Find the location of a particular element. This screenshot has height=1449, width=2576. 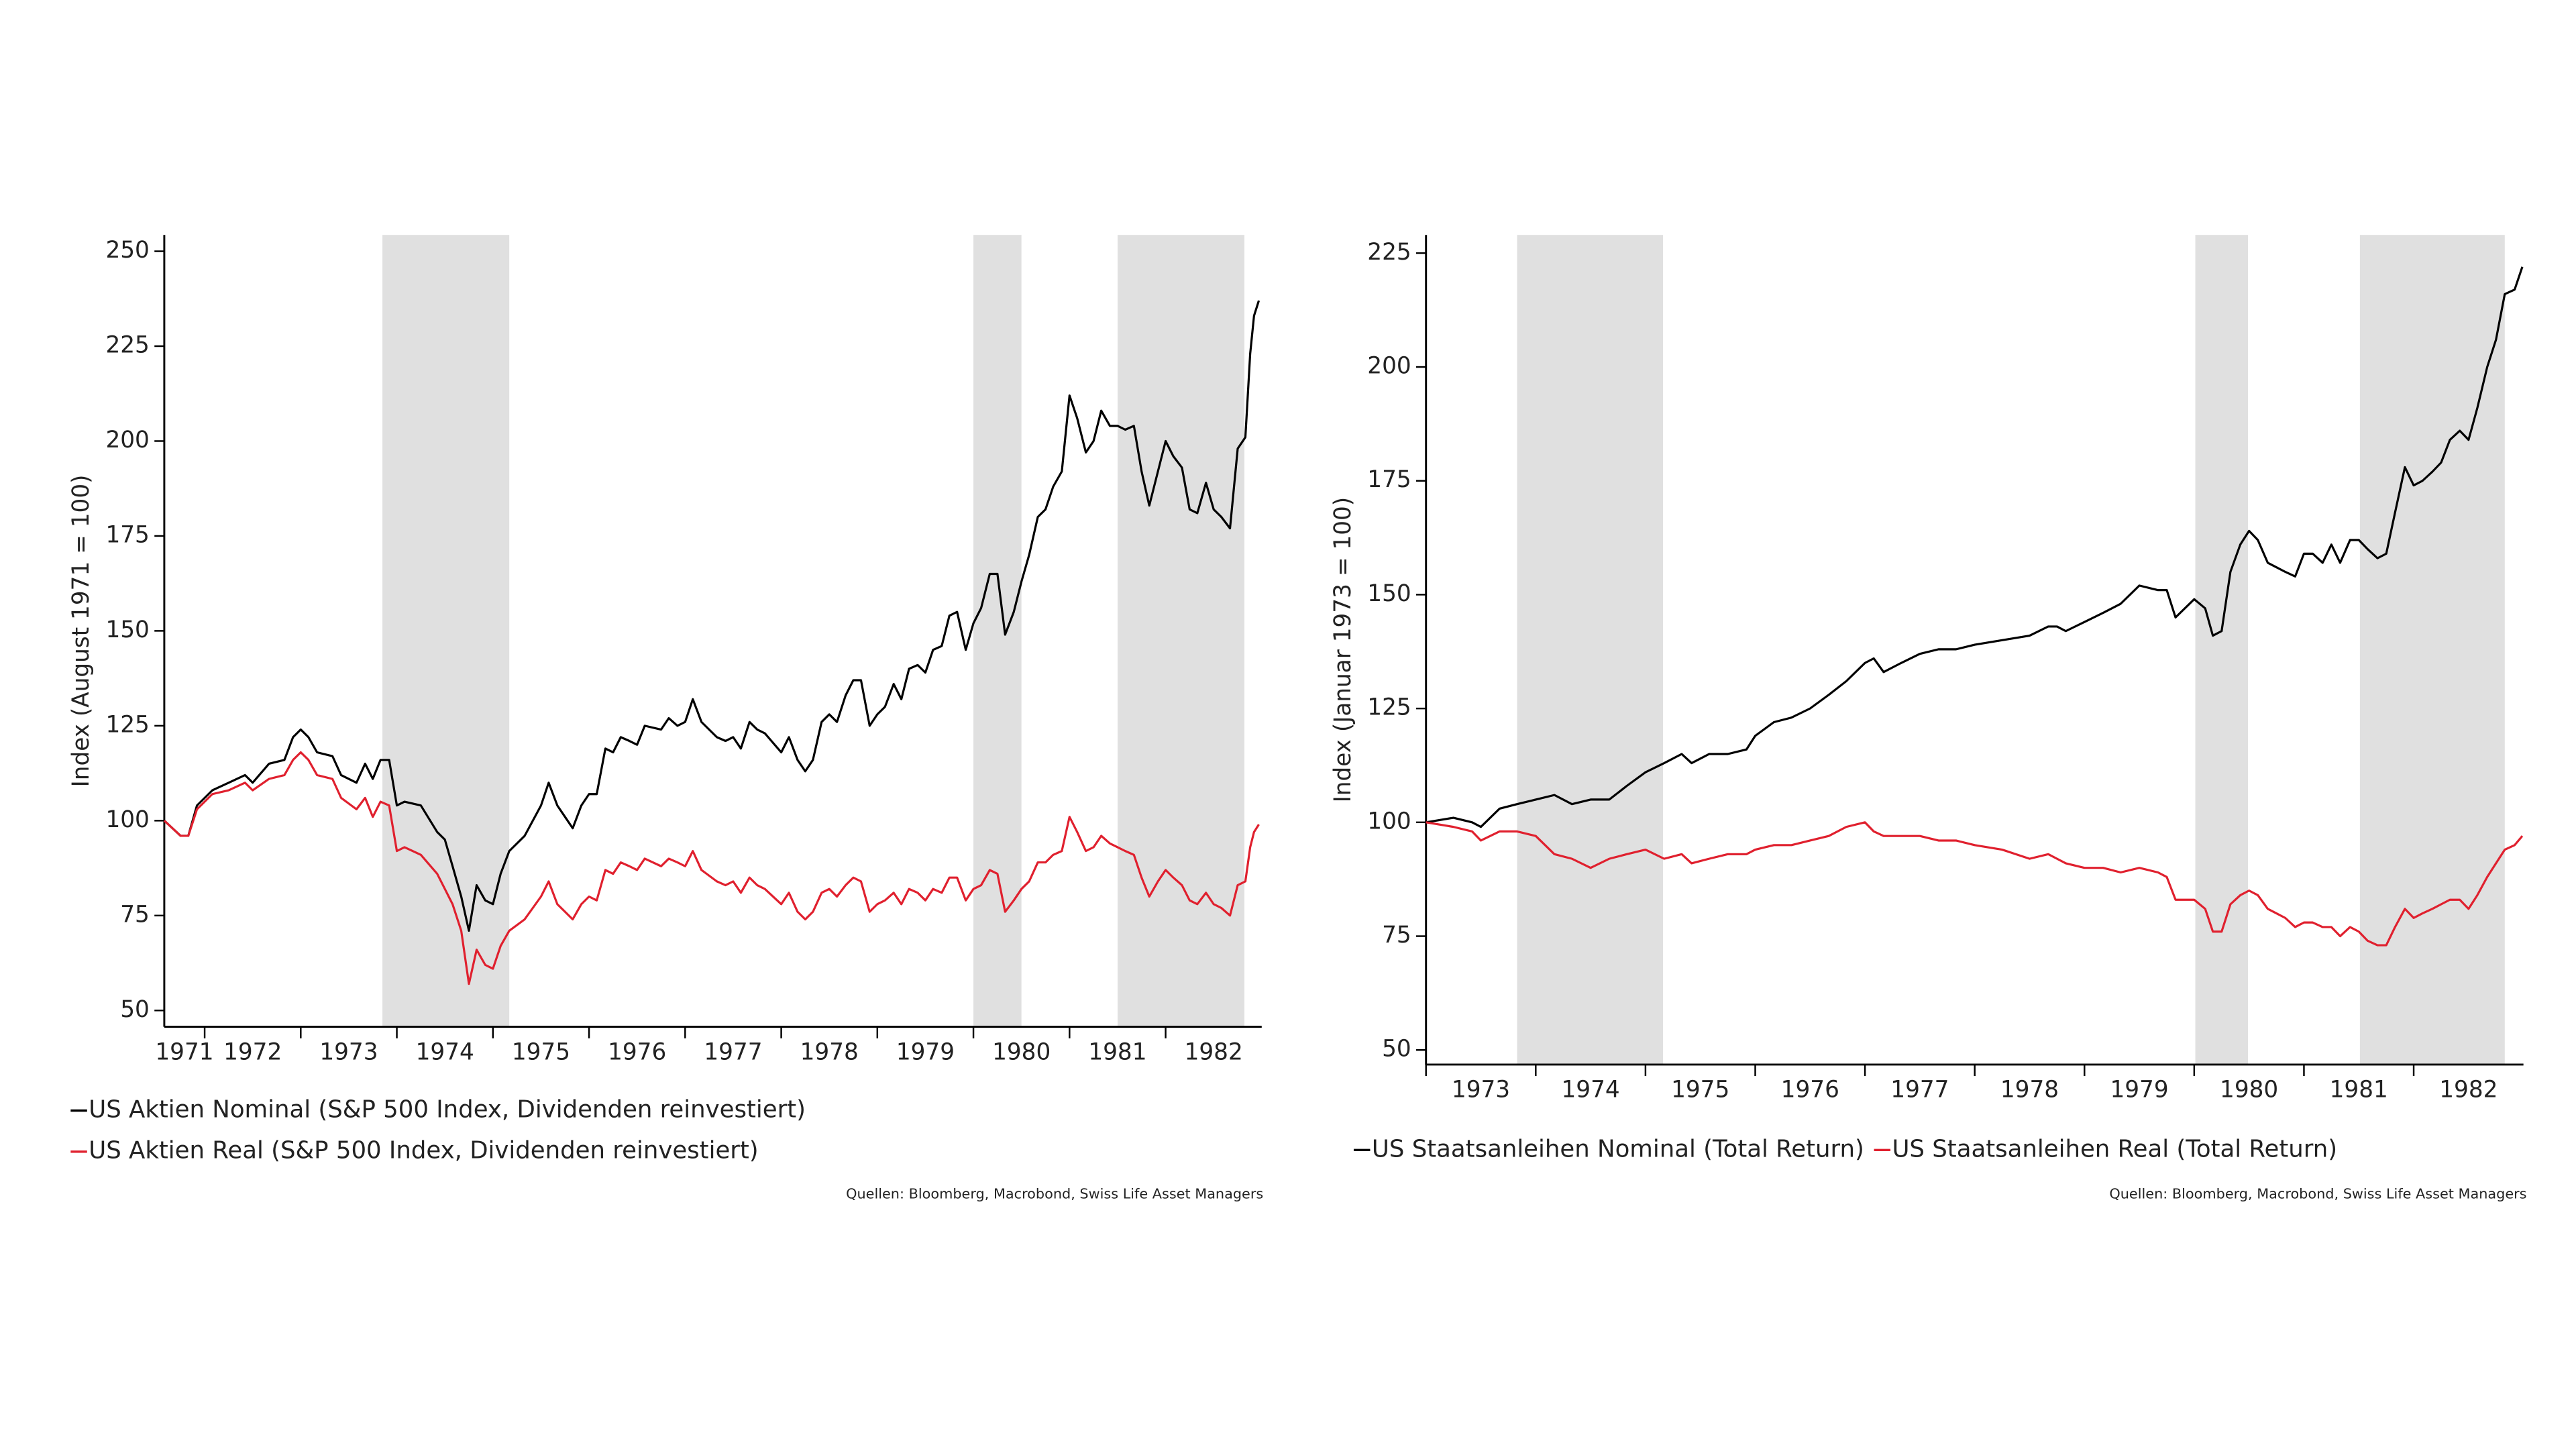

x-tick-label: 1972 is located at coordinates (252, 1051).